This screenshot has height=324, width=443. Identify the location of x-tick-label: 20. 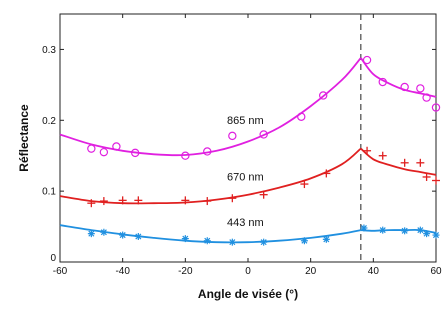
(311, 271).